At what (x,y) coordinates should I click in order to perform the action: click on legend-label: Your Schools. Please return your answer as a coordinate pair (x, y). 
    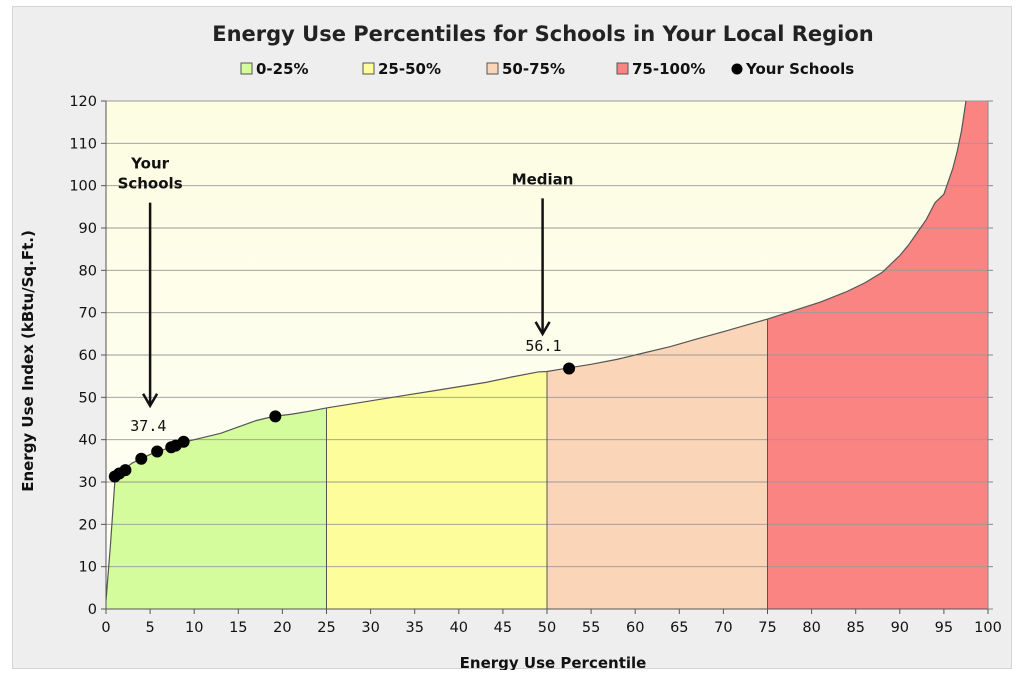
    Looking at the image, I should click on (799, 69).